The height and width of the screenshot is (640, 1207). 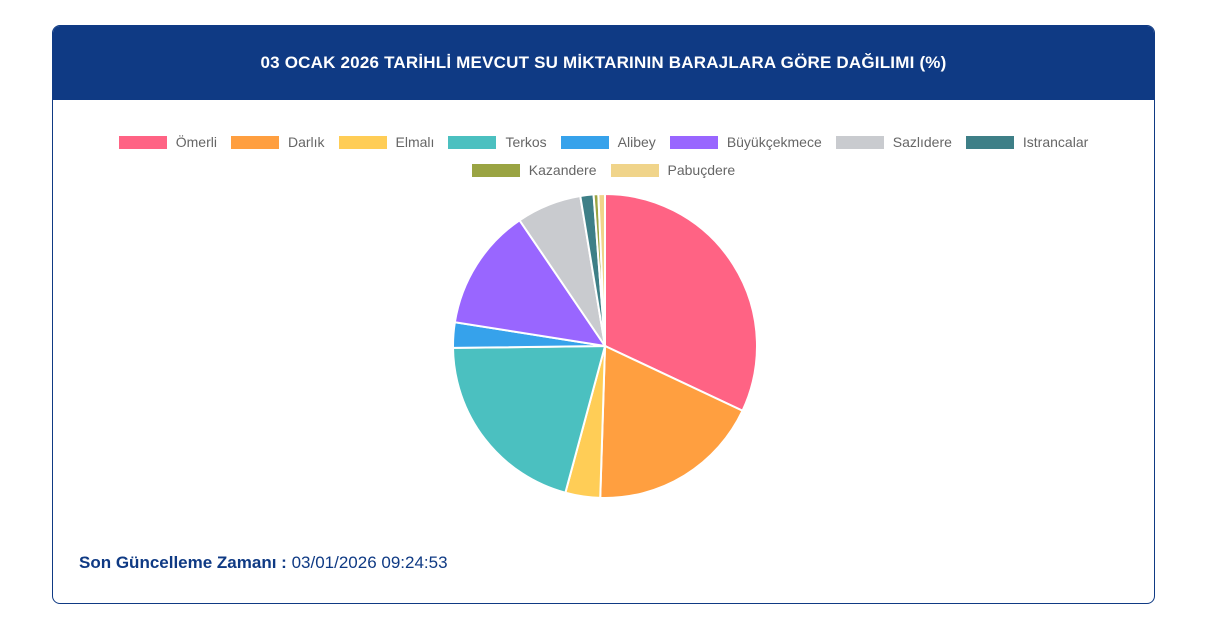 What do you see at coordinates (774, 142) in the screenshot?
I see `legend-label: Büyükçekmece` at bounding box center [774, 142].